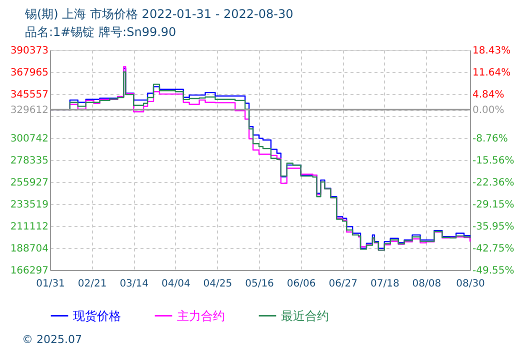 The height and width of the screenshot is (350, 520). What do you see at coordinates (175, 284) in the screenshot?
I see `x-tick-label: 04/04` at bounding box center [175, 284].